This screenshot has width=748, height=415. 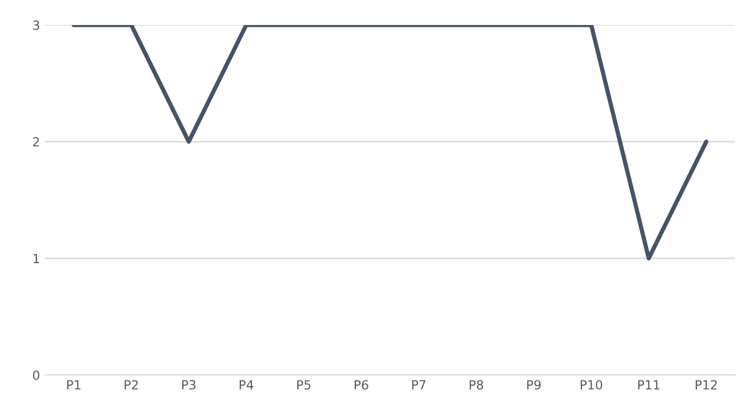 What do you see at coordinates (36, 25) in the screenshot?
I see `y-tick-label: 3` at bounding box center [36, 25].